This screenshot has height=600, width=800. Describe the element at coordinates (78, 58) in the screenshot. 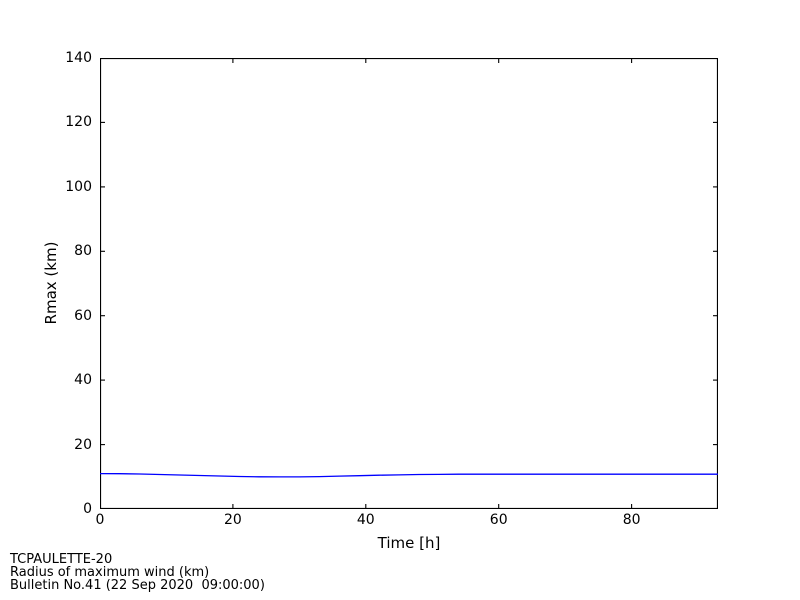

I see `y-tick-label: 140` at that location.